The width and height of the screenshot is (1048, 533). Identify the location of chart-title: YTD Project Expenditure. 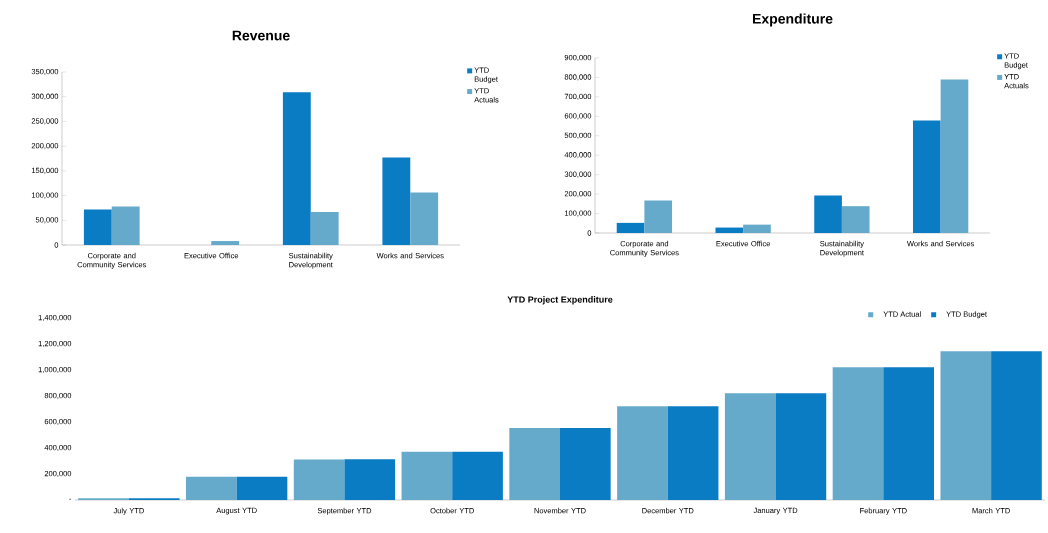
(560, 300).